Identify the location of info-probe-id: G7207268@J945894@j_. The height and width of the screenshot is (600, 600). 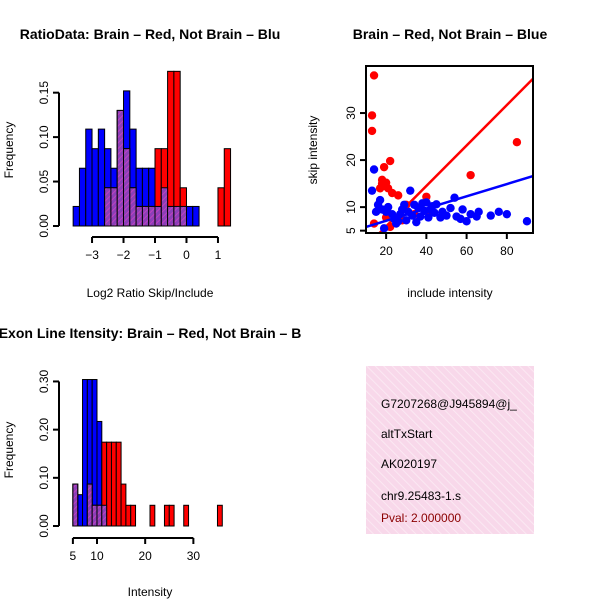
(449, 404).